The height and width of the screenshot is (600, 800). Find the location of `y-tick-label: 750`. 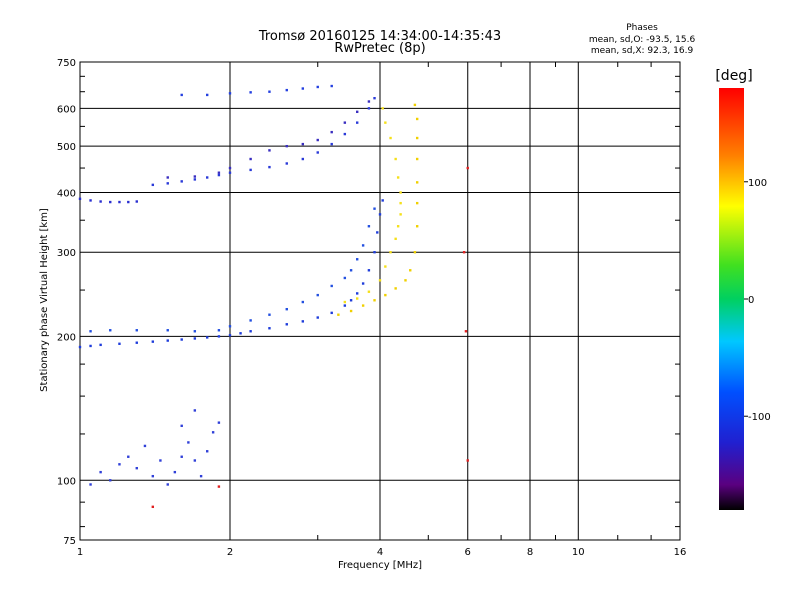

y-tick-label: 750 is located at coordinates (66, 63).